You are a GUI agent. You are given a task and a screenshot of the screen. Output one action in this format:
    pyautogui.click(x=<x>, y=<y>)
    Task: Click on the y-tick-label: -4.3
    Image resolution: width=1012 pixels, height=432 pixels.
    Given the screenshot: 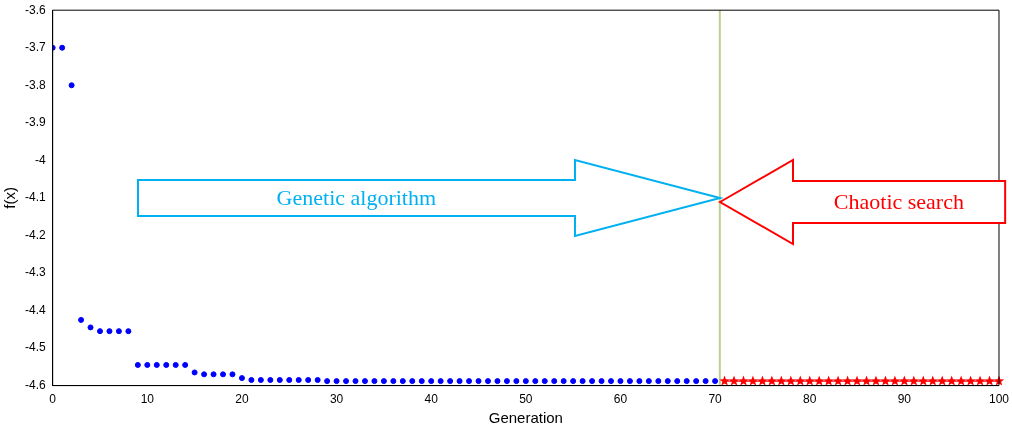 What is the action you would take?
    pyautogui.click(x=35, y=272)
    